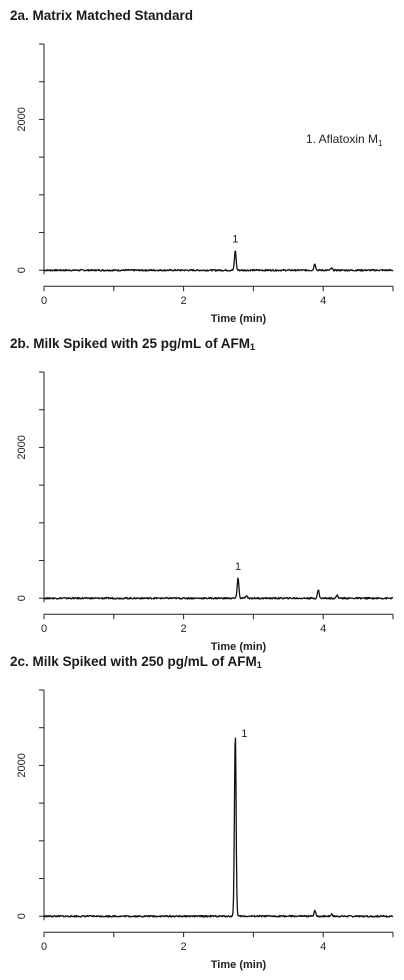  Describe the element at coordinates (136, 662) in the screenshot. I see `chart-title: 2c. Milk Spiked with 250 pg/mL of AFM1` at that location.